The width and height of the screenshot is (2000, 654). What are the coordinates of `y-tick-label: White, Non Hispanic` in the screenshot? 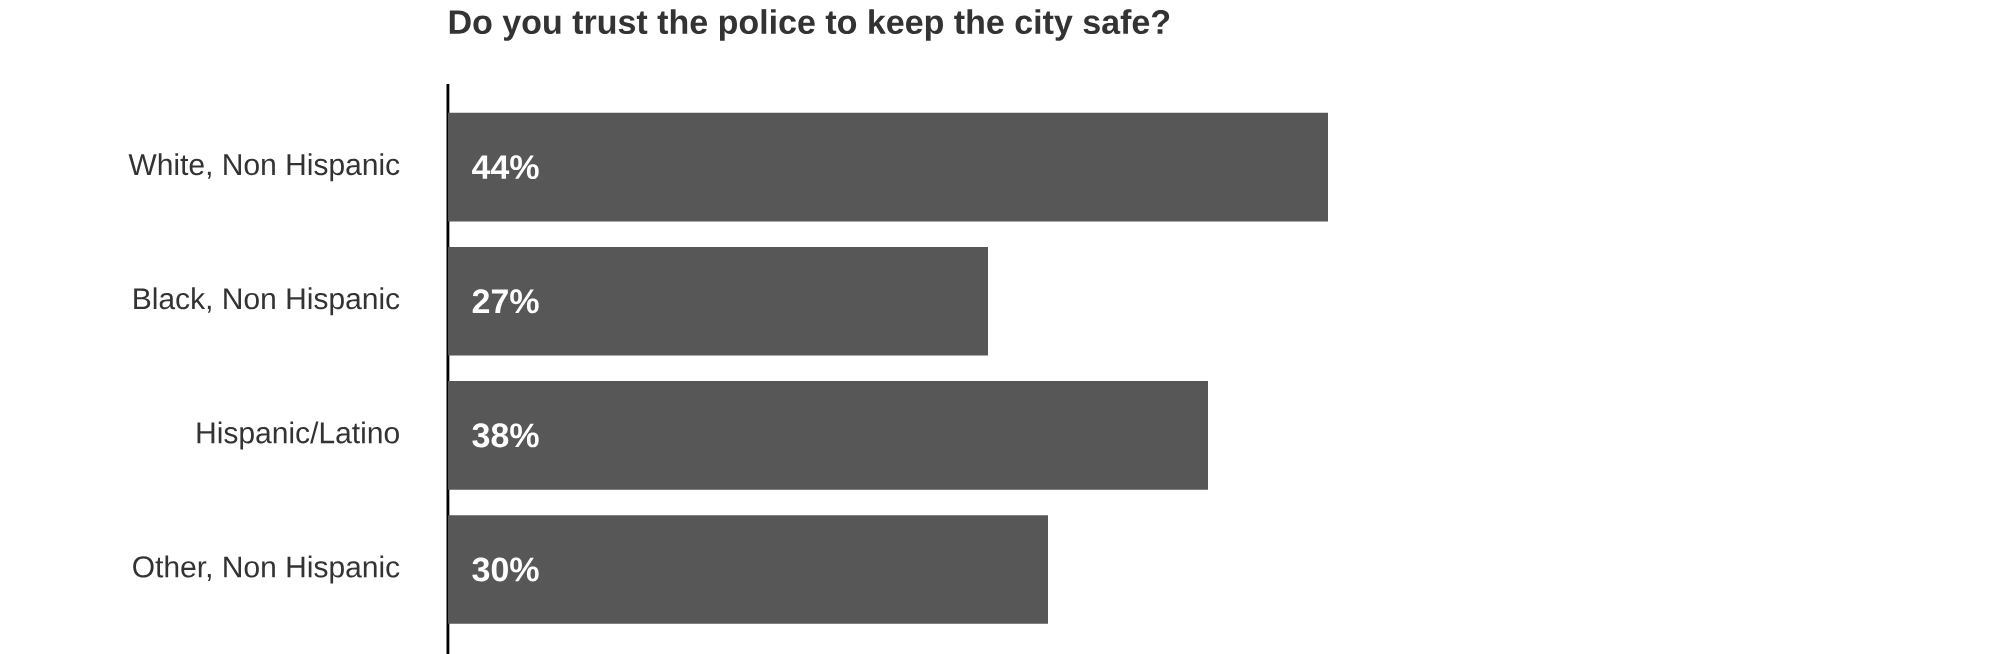 It's located at (264, 167).